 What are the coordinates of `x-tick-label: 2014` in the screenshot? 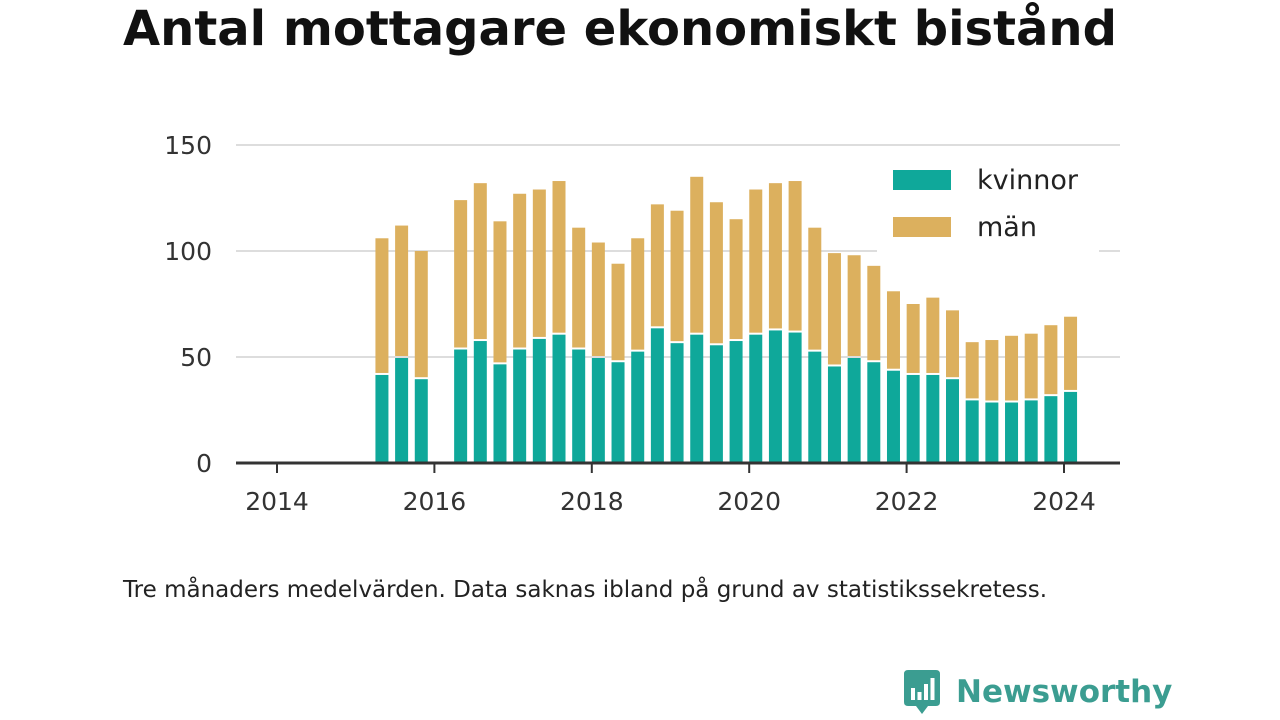 It's located at (277, 501).